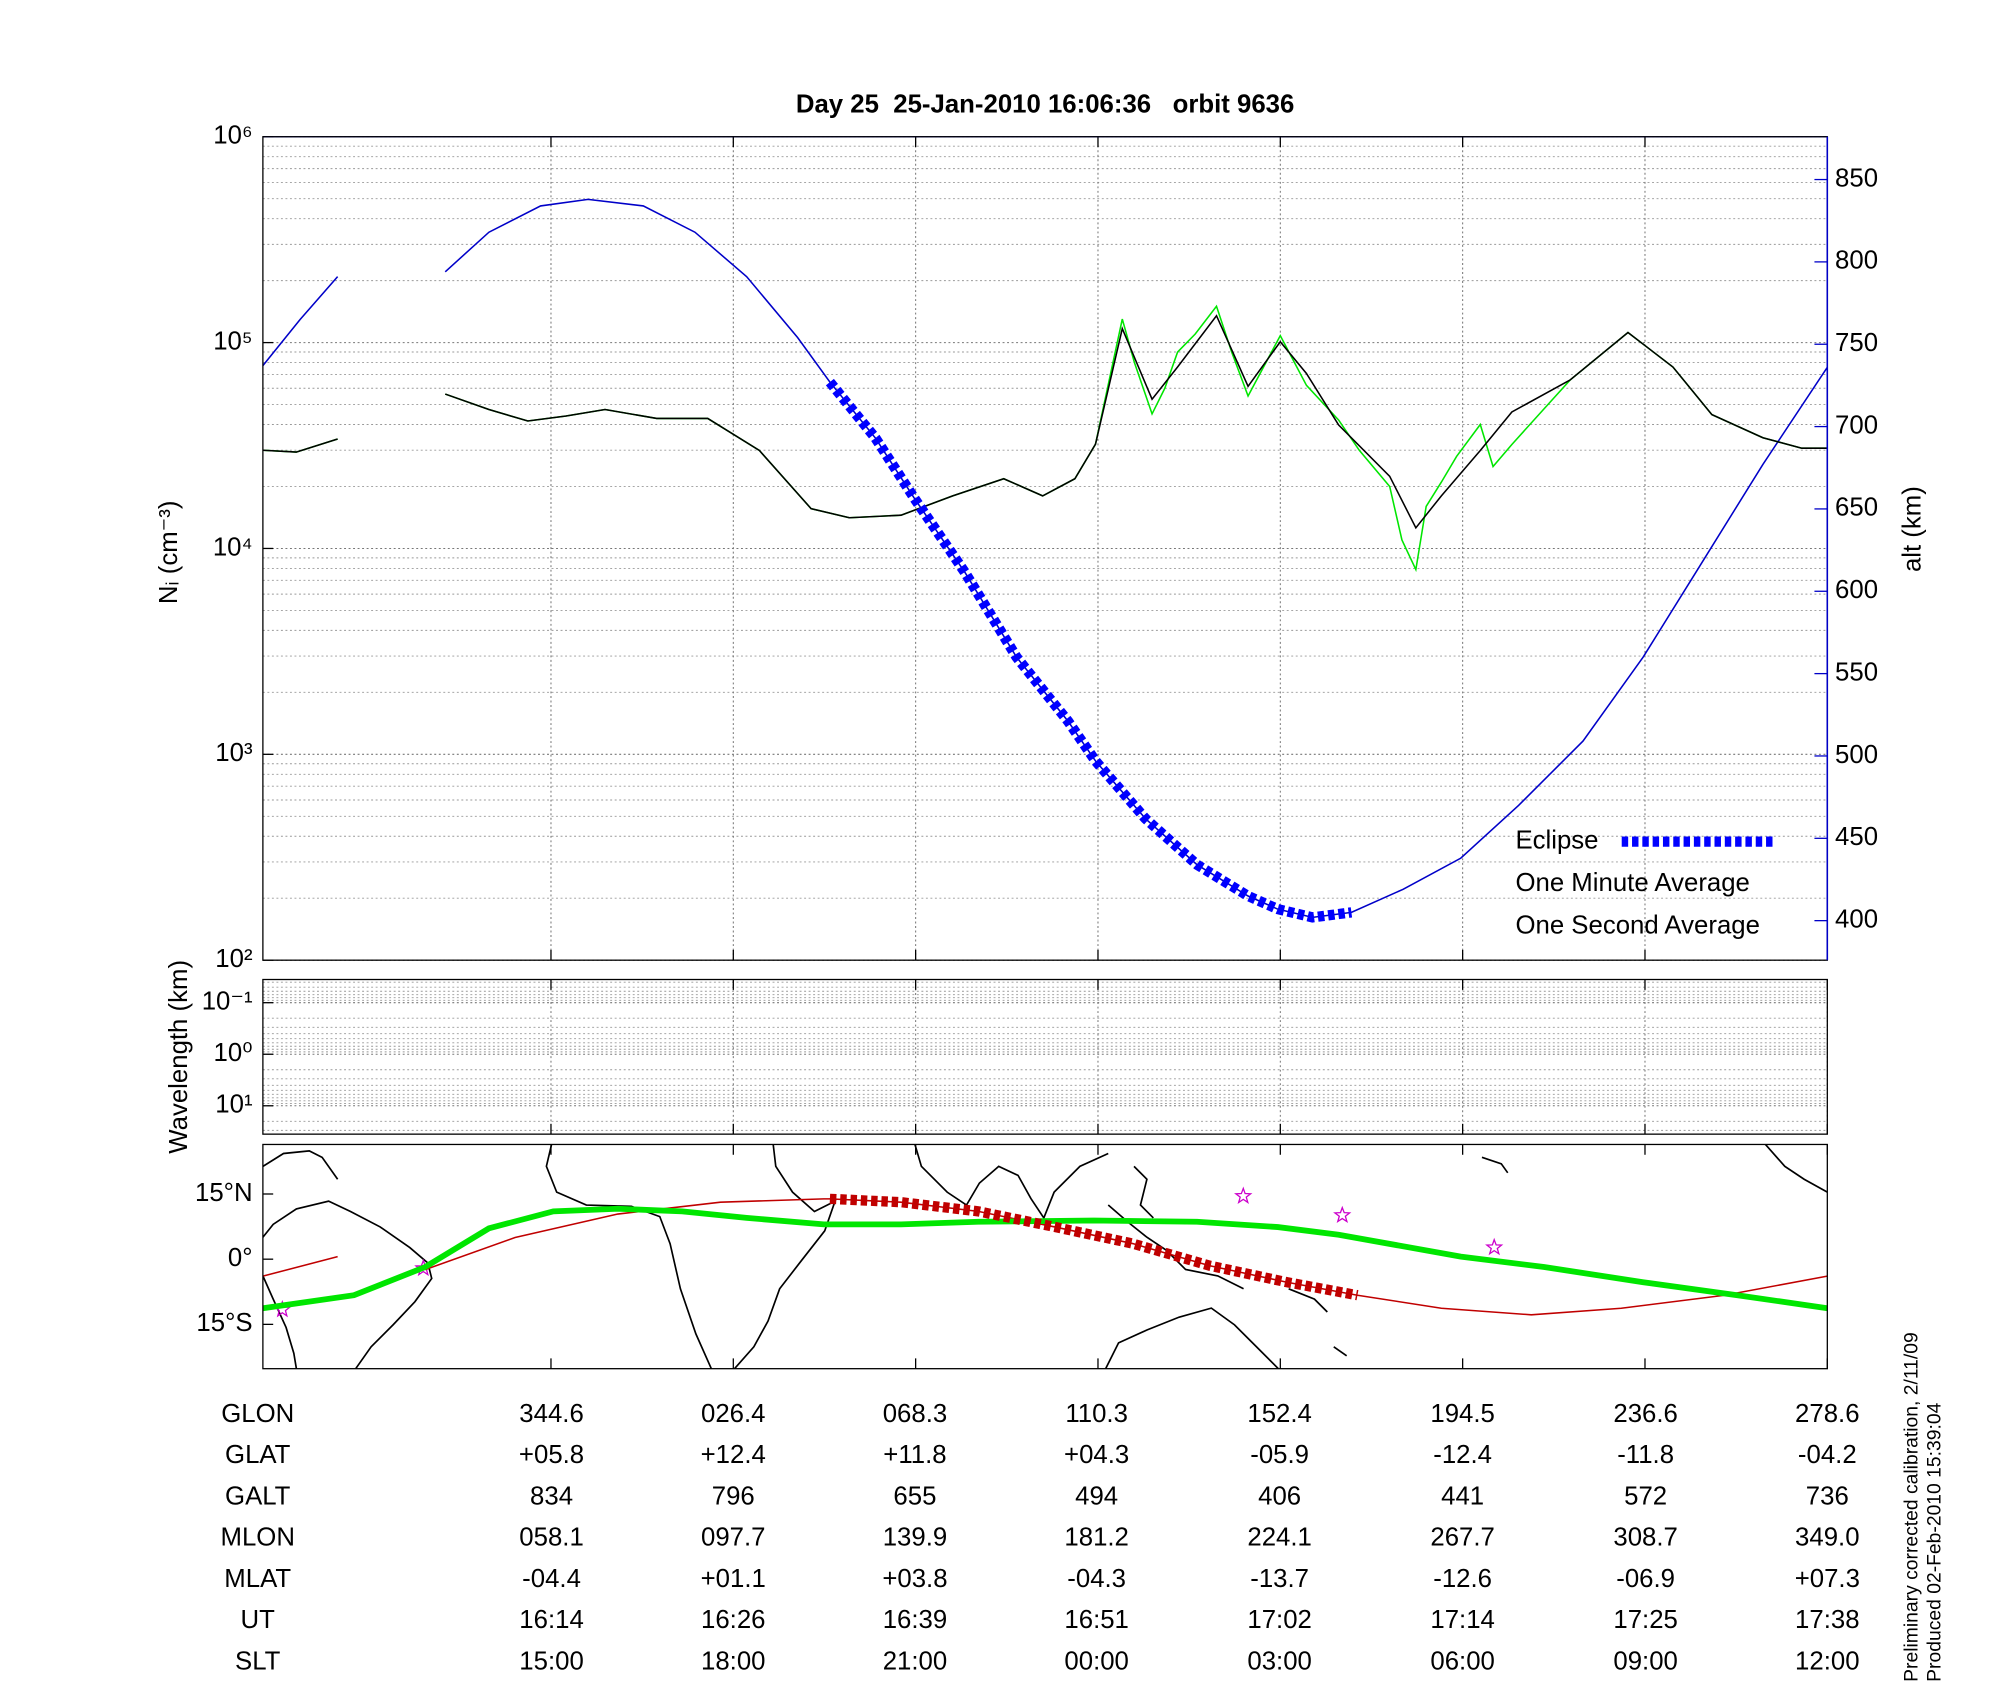  Describe the element at coordinates (1096, 1661) in the screenshot. I see `table-cell: 00:00` at that location.